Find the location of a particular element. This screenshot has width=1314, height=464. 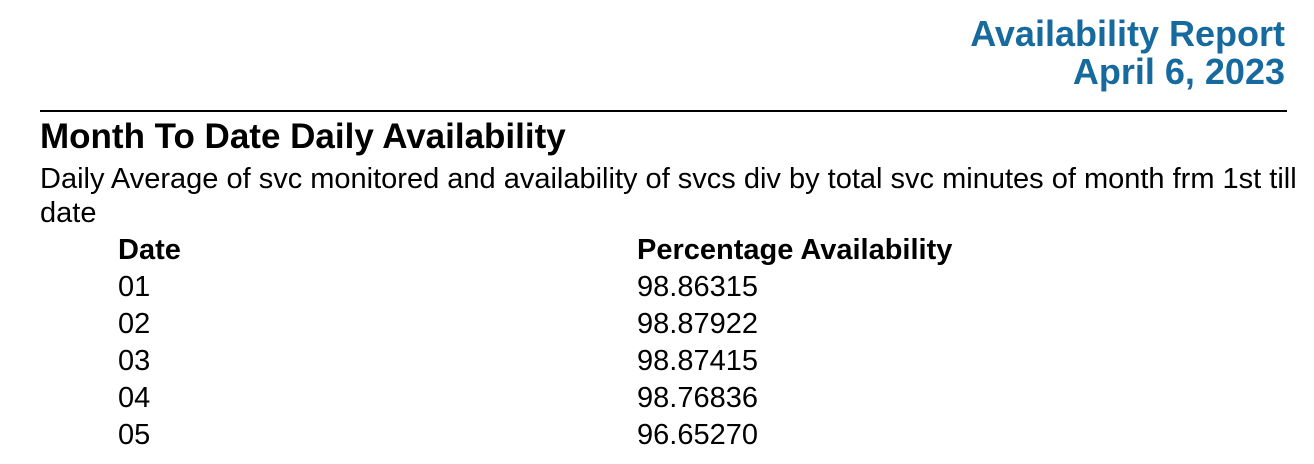

table-row: 01 98.86315 is located at coordinates (716, 287).